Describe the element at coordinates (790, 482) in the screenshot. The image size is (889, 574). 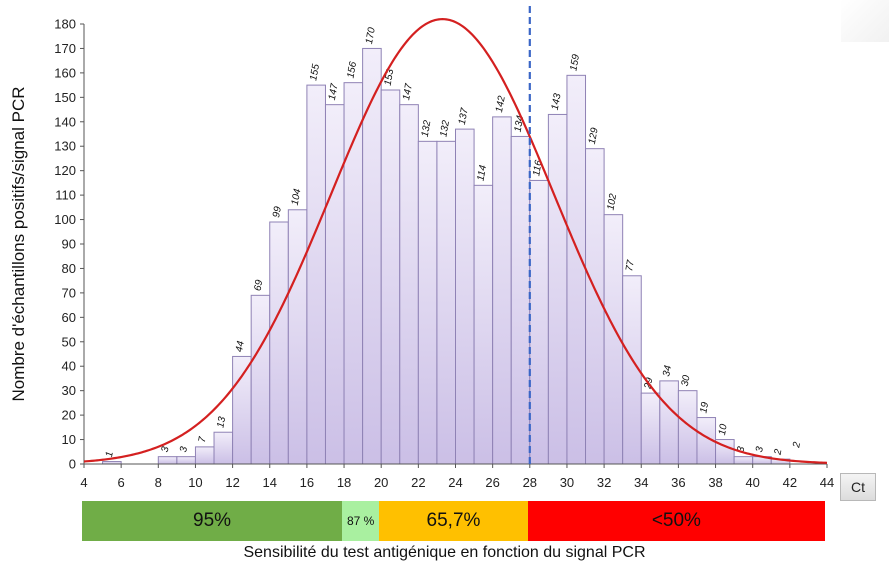
I see `x-tick-label-42: 42` at that location.